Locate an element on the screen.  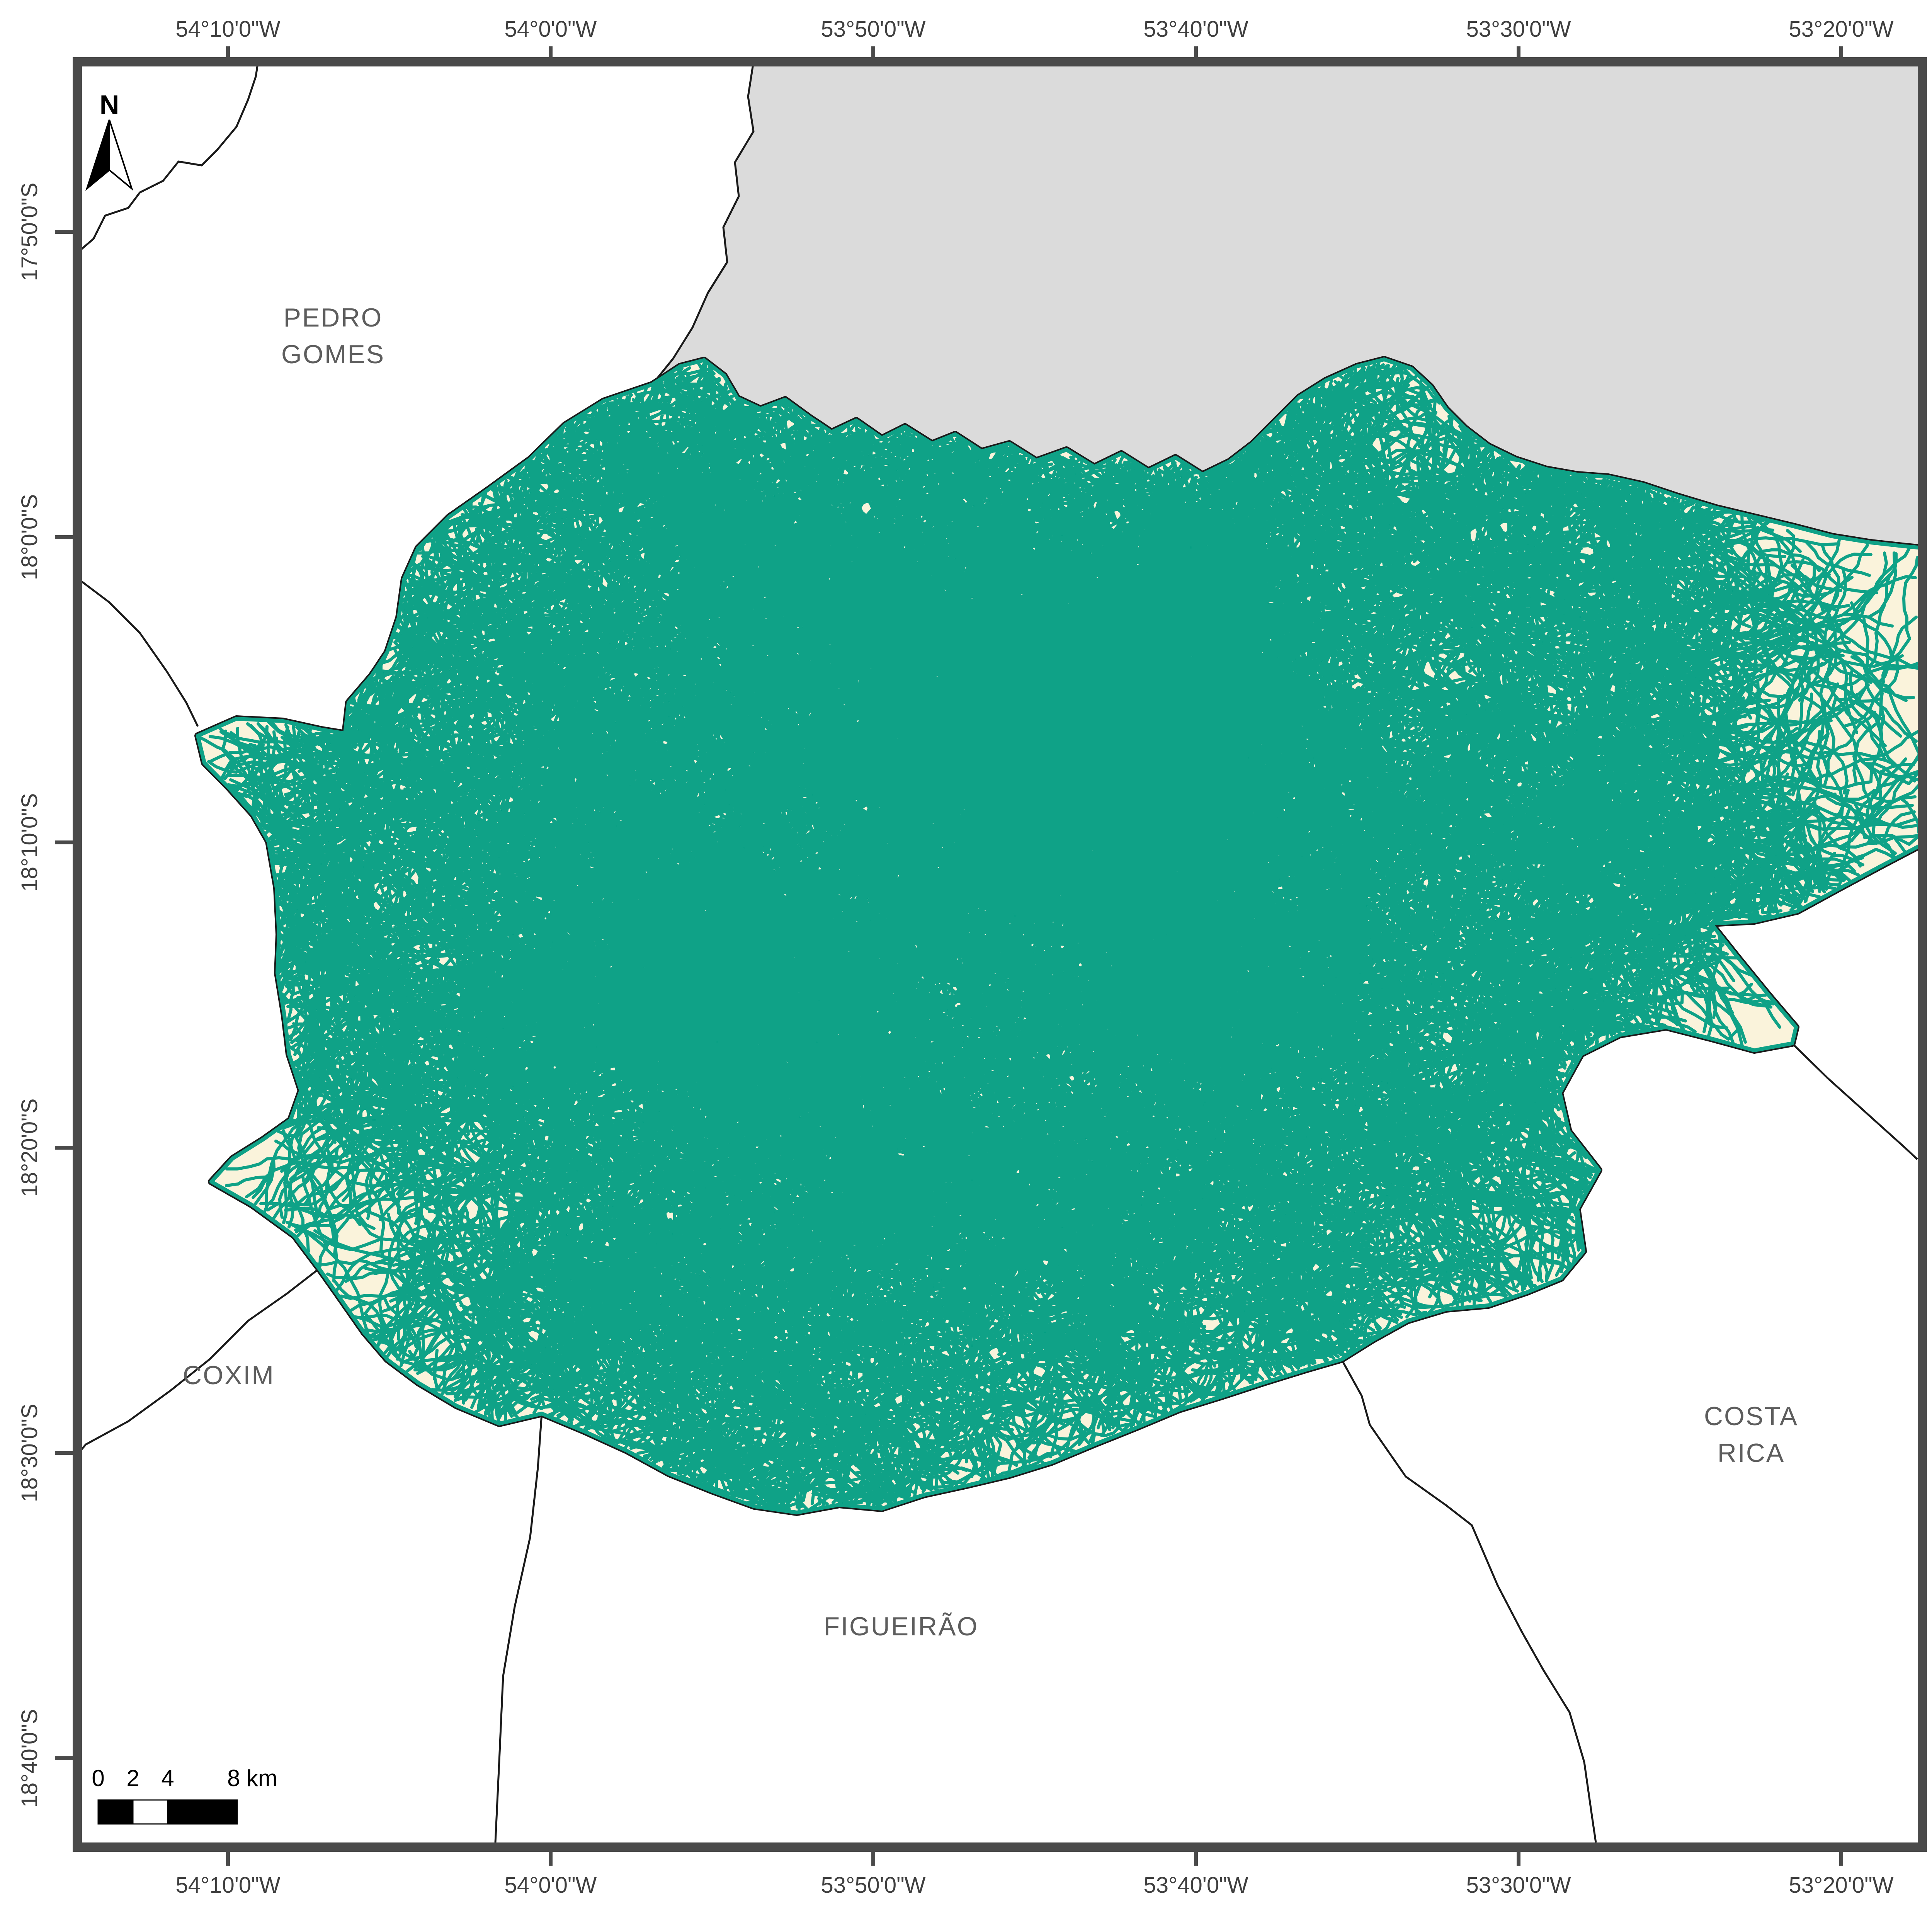
scale-bar-label: 2 is located at coordinates (132, 1778).